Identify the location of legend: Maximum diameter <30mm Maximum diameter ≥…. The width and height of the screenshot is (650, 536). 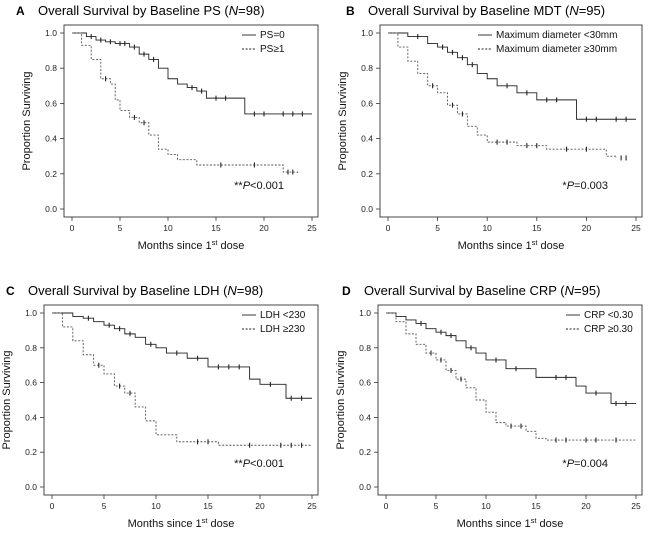
(547, 42).